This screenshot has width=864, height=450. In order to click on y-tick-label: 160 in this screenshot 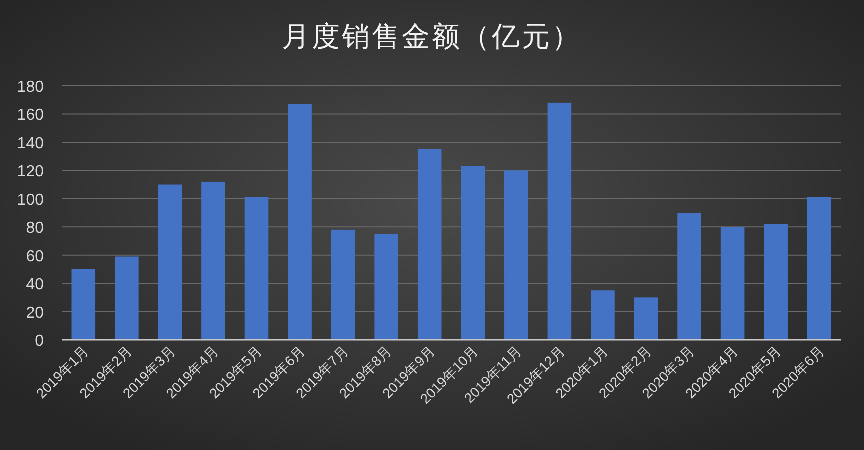, I will do `click(30, 115)`.